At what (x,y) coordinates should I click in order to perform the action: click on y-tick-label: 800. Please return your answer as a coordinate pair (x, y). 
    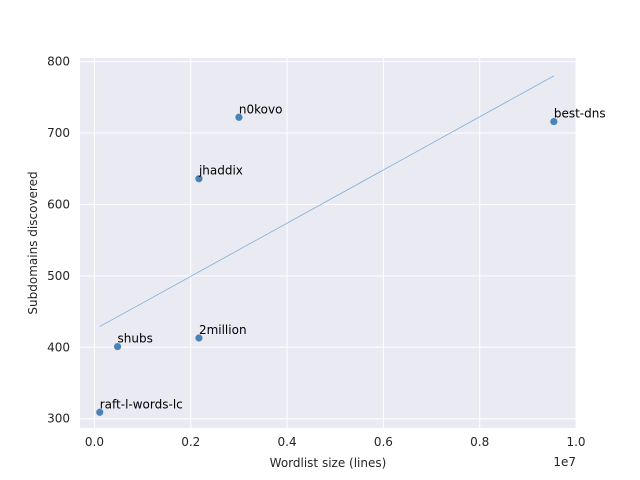
    Looking at the image, I should click on (58, 62).